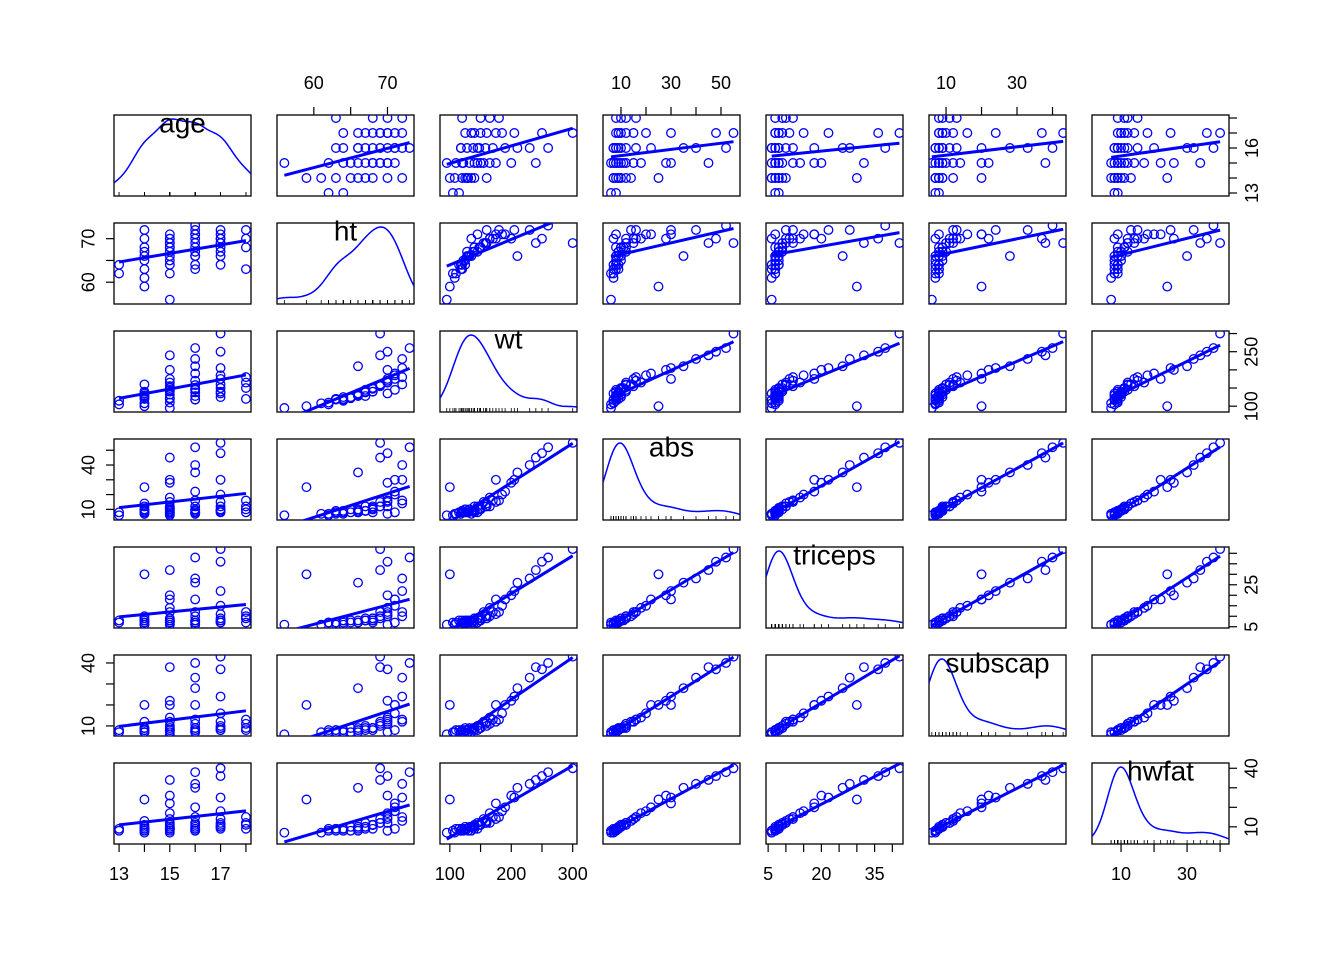  Describe the element at coordinates (89, 282) in the screenshot. I see `y-tick-label: 60` at that location.